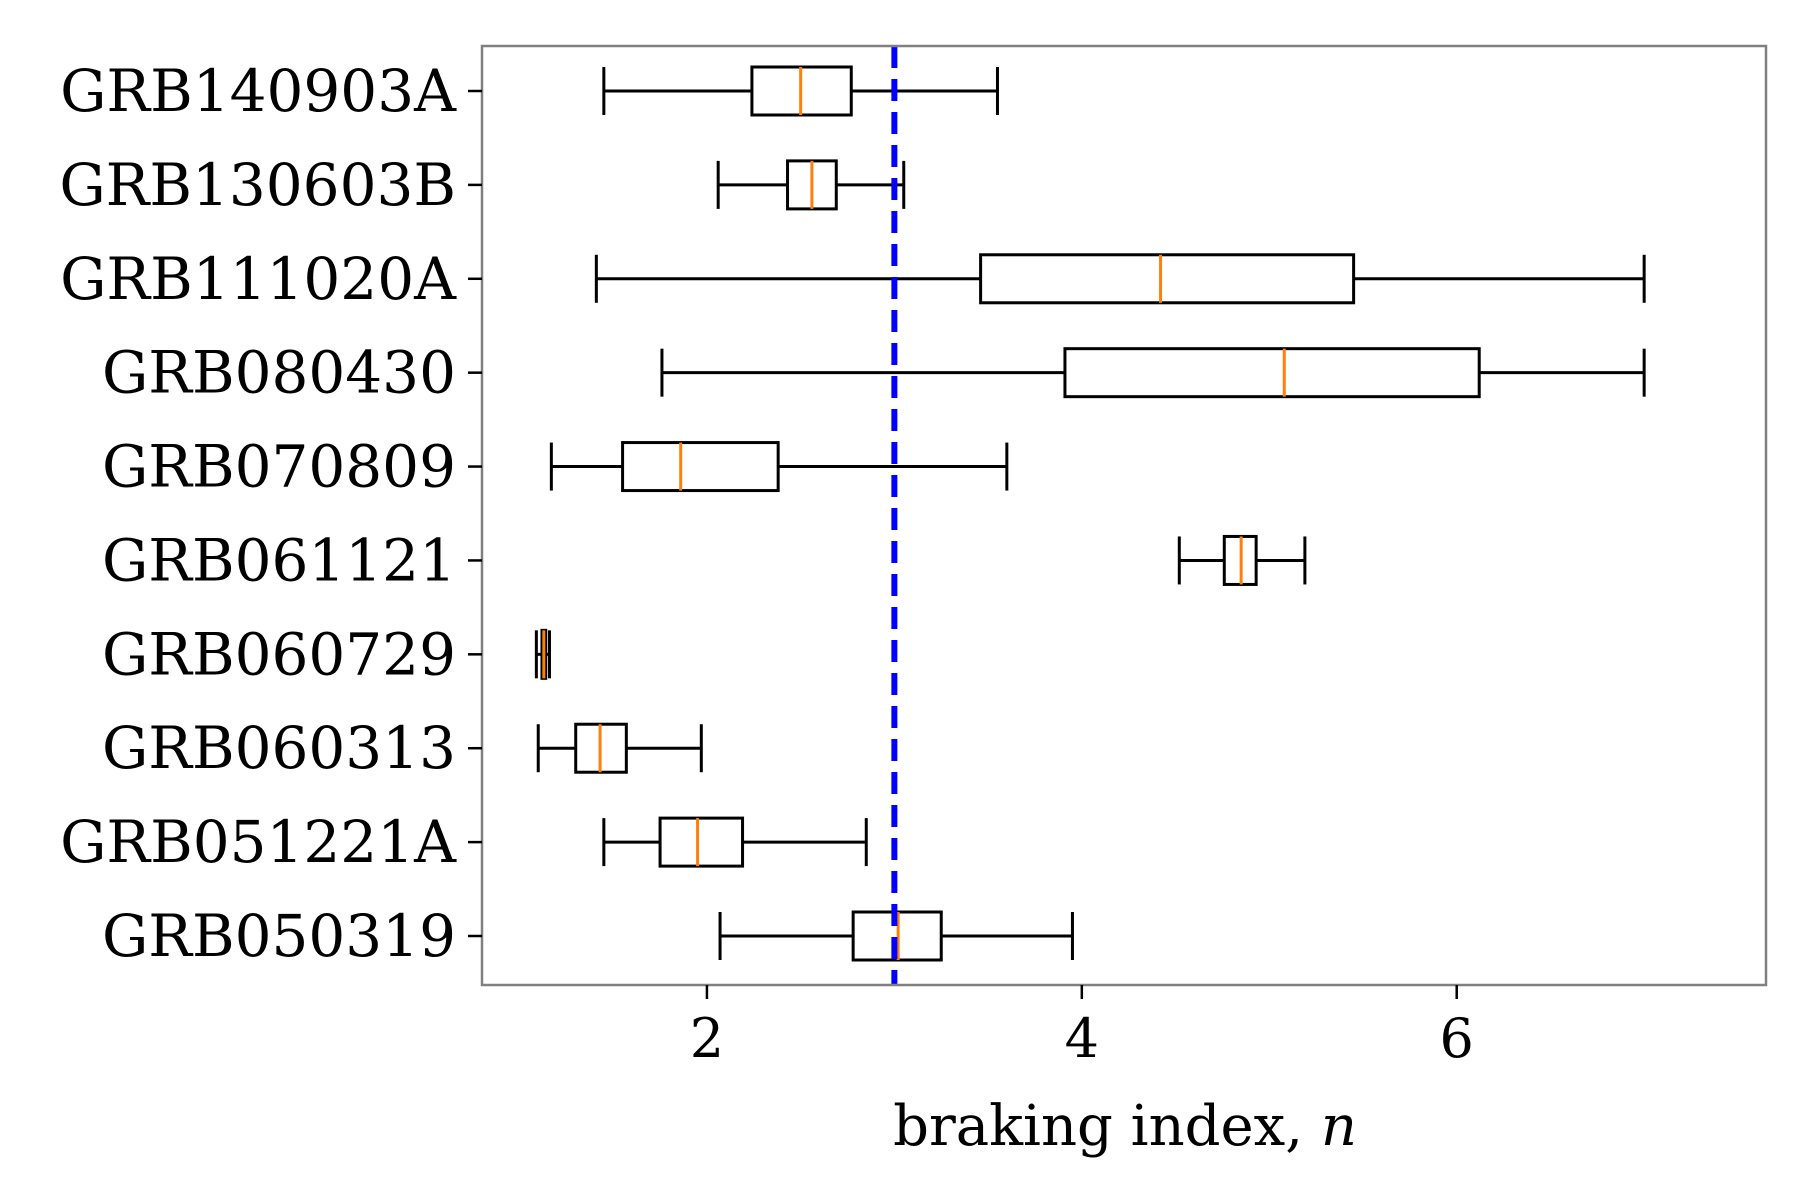 The width and height of the screenshot is (1800, 1200). I want to click on box-grb140903a, so click(800, 91).